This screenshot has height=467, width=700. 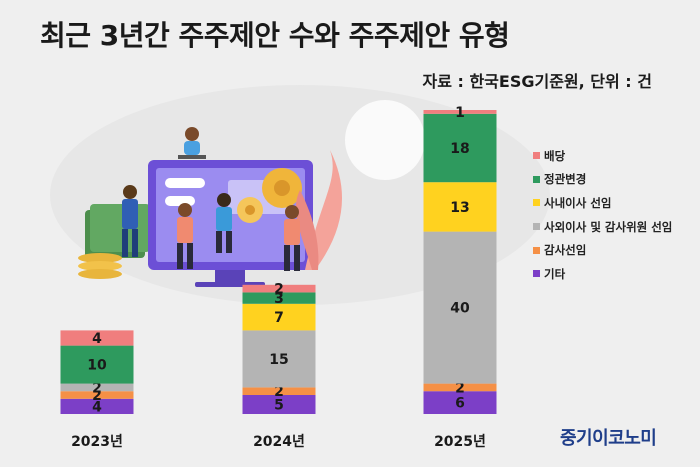 I want to click on bar-value-label: 3, so click(x=279, y=299).